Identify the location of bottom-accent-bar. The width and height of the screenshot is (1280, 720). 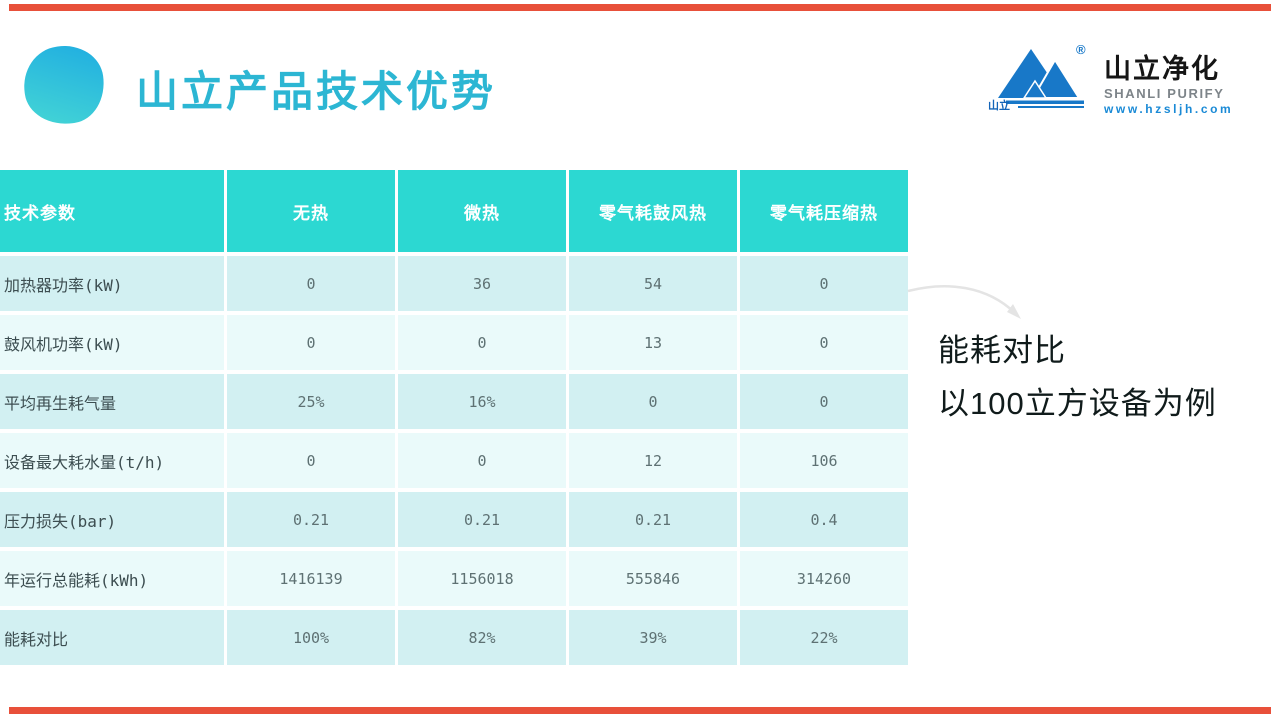
(640, 710).